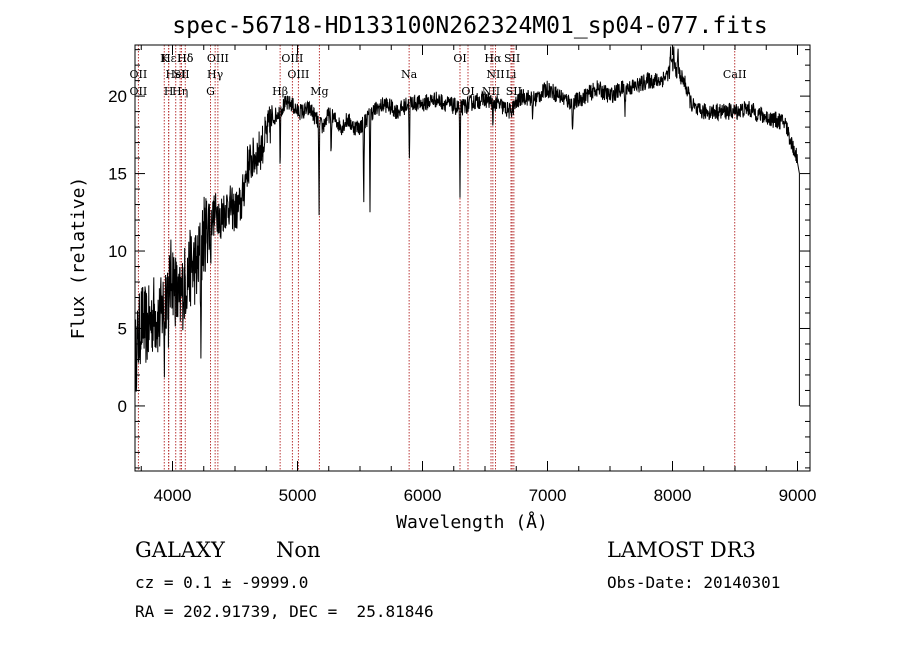  Describe the element at coordinates (180, 550) in the screenshot. I see `object-class: GALAXY` at that location.